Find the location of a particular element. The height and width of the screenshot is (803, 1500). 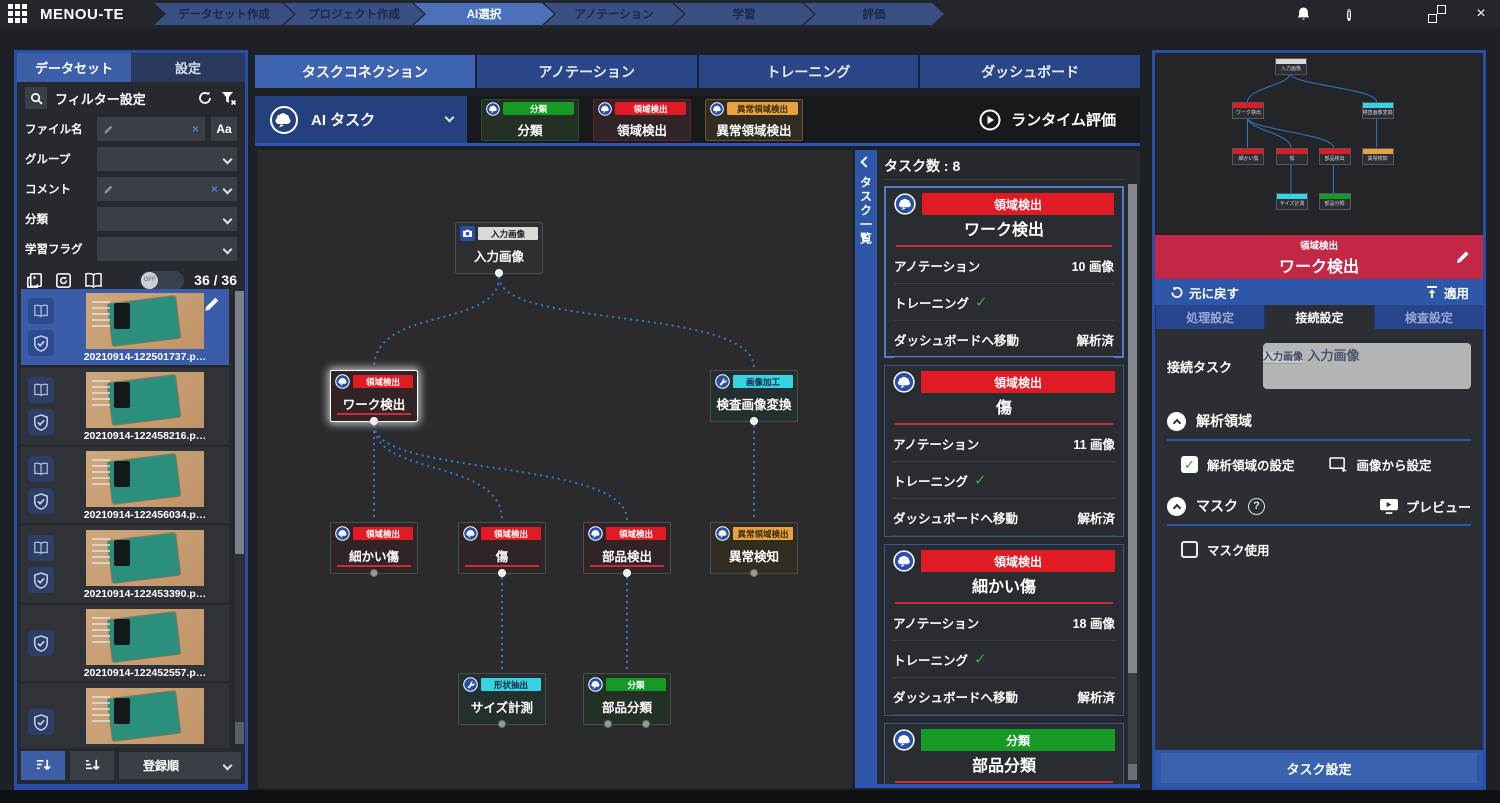

match-case-button: Aa is located at coordinates (224, 129).